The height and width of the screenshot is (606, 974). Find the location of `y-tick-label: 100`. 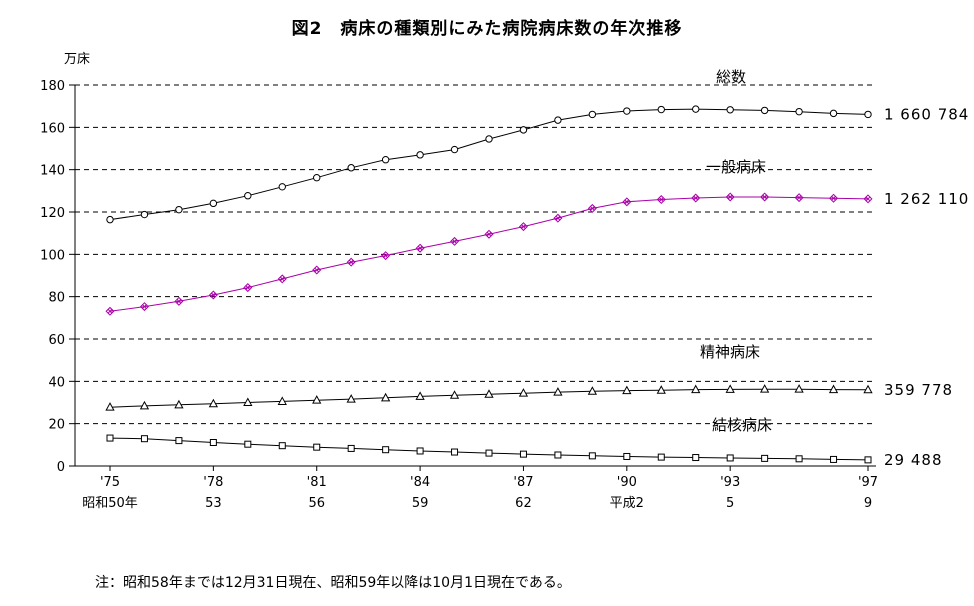

y-tick-label: 100 is located at coordinates (52, 255).